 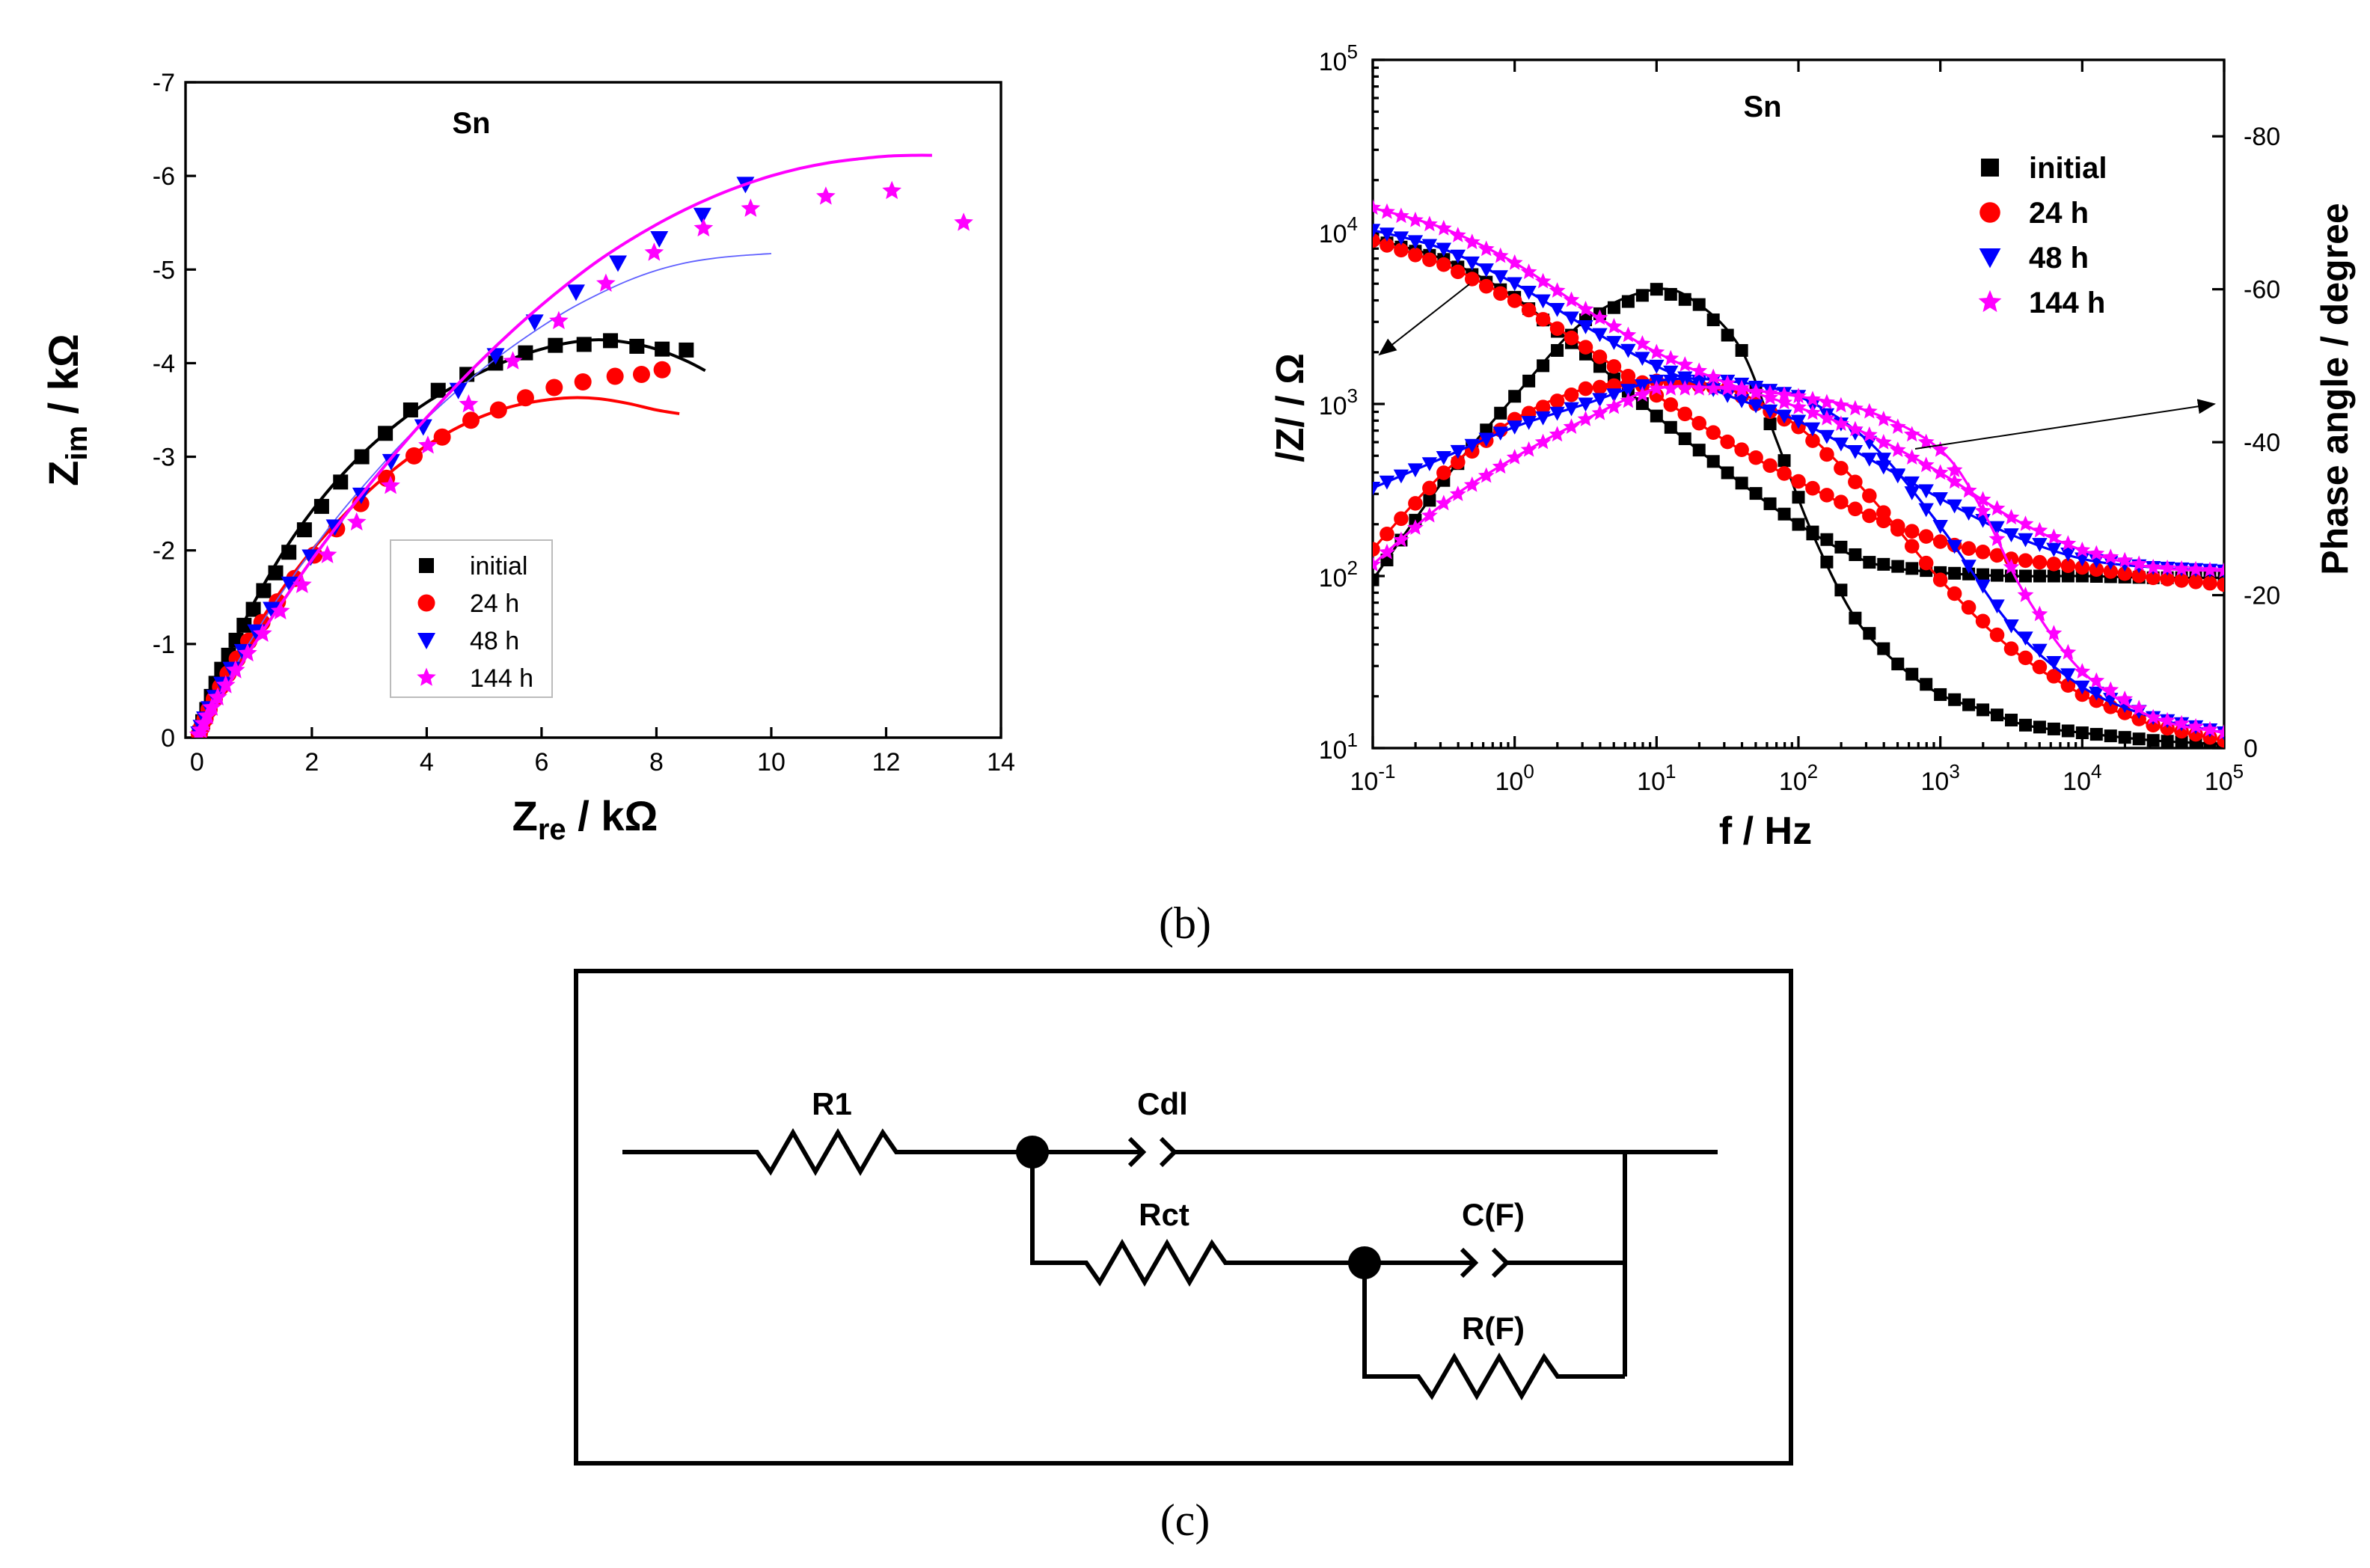 I want to click on nyquist-point-24h, so click(x=471, y=420).